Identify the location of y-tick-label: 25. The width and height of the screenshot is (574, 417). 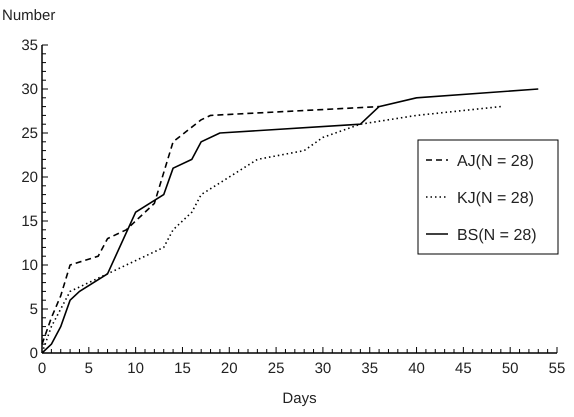
(29, 133).